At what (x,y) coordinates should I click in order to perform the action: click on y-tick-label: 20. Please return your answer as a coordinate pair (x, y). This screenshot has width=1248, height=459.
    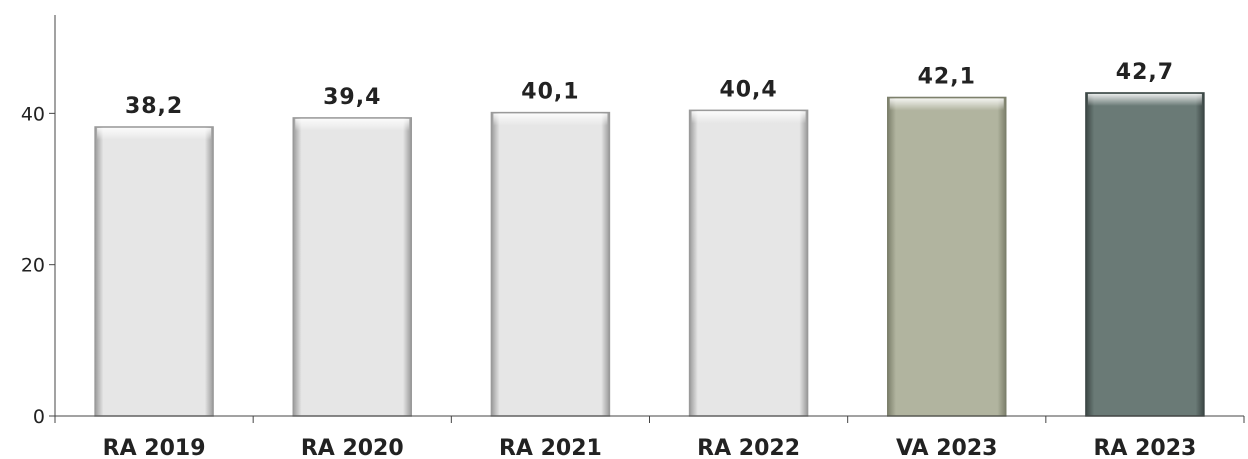
    Looking at the image, I should click on (33, 266).